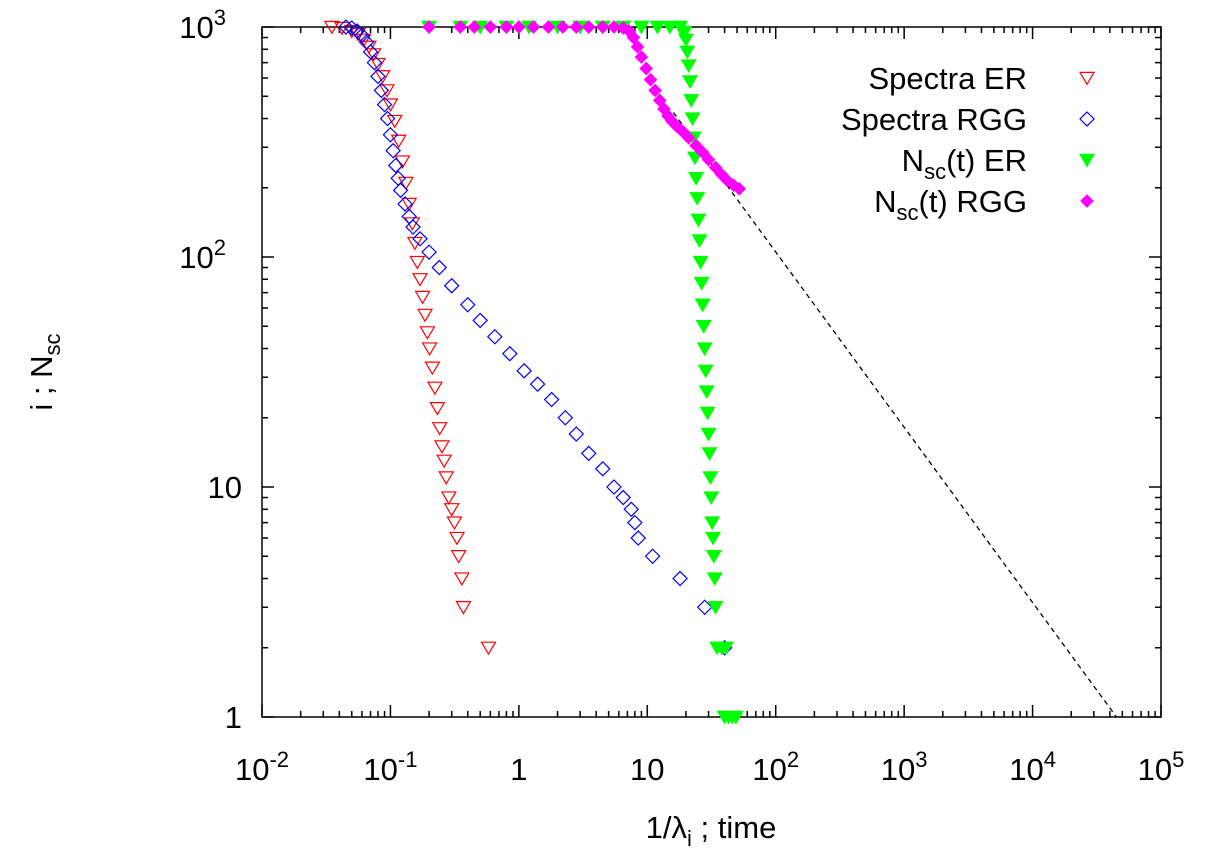 The height and width of the screenshot is (852, 1205). Describe the element at coordinates (647, 769) in the screenshot. I see `x-tick-label: 10` at that location.